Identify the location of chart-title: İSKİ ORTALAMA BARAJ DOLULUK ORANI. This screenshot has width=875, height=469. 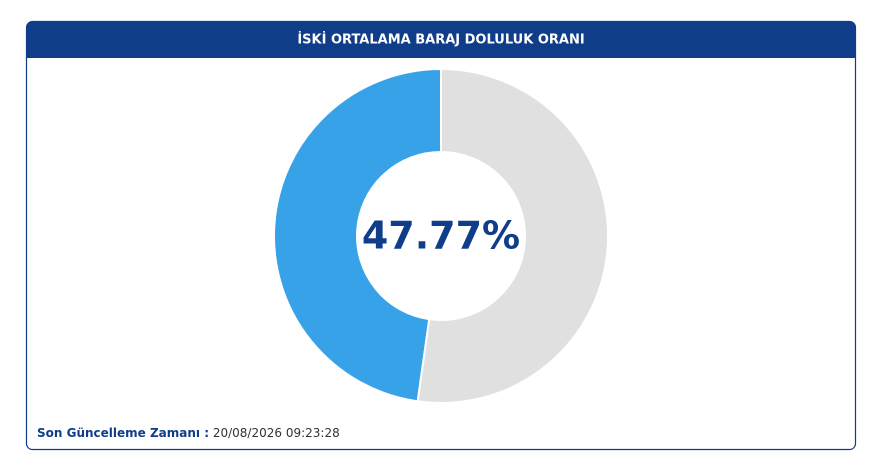
(440, 40).